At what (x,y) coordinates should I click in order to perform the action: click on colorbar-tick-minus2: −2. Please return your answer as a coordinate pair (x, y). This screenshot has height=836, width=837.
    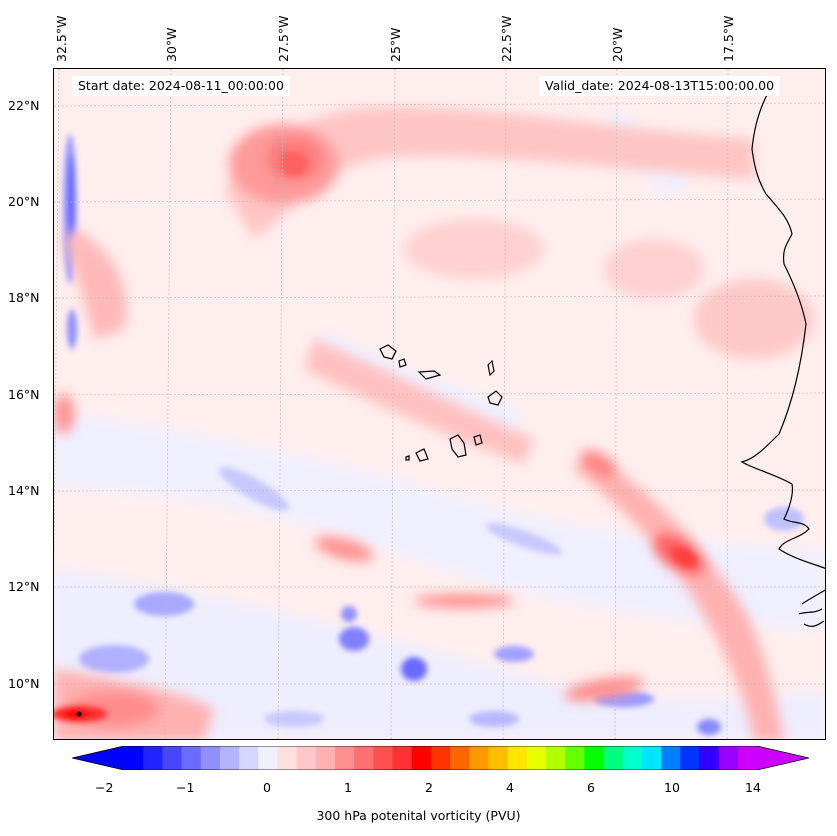
    Looking at the image, I should click on (104, 787).